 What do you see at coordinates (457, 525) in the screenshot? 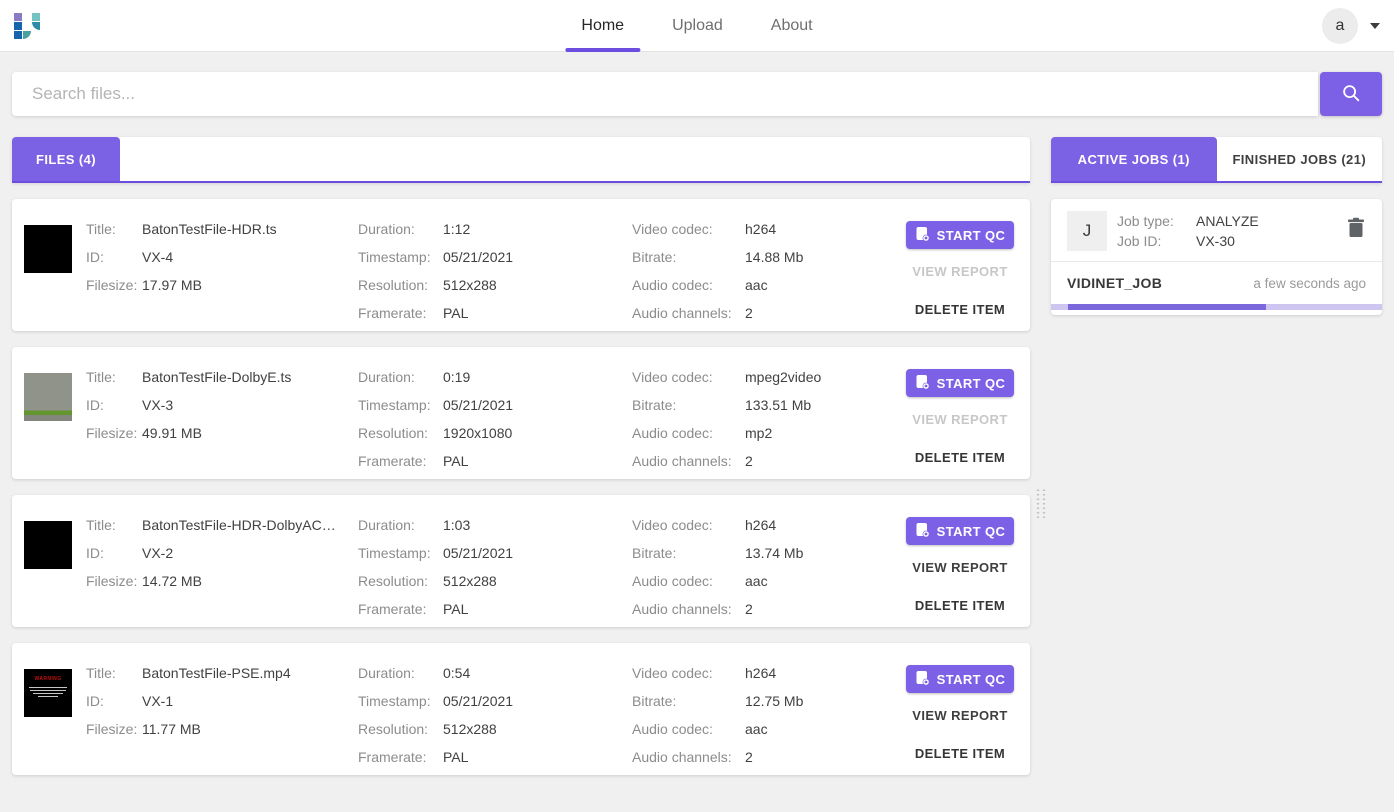
I see `file-duration: 1:03` at bounding box center [457, 525].